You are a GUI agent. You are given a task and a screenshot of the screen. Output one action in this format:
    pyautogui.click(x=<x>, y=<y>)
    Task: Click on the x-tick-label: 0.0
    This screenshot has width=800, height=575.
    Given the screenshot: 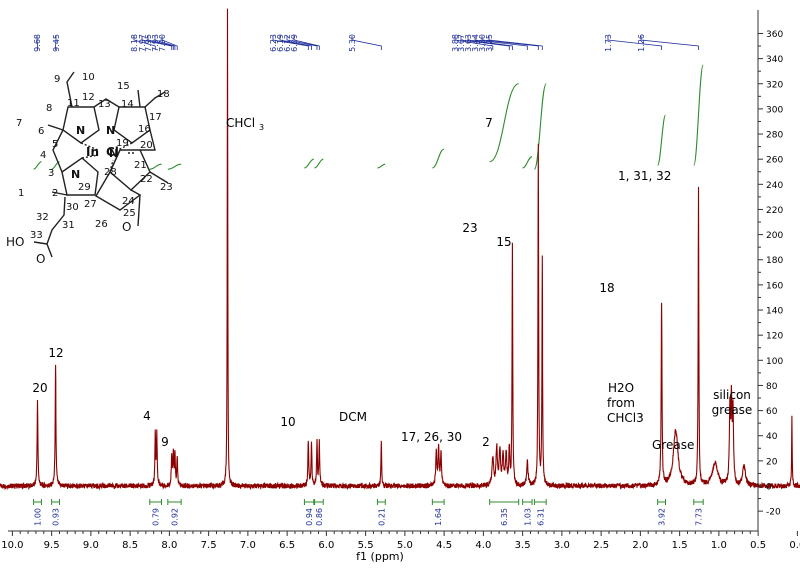 What is the action you would take?
    pyautogui.click(x=794, y=545)
    